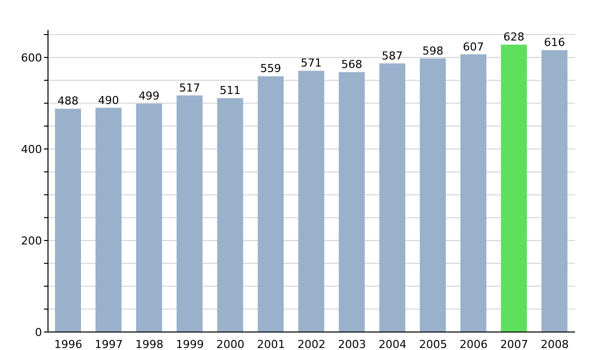 The image size is (600, 350). I want to click on data-label: 587, so click(392, 55).